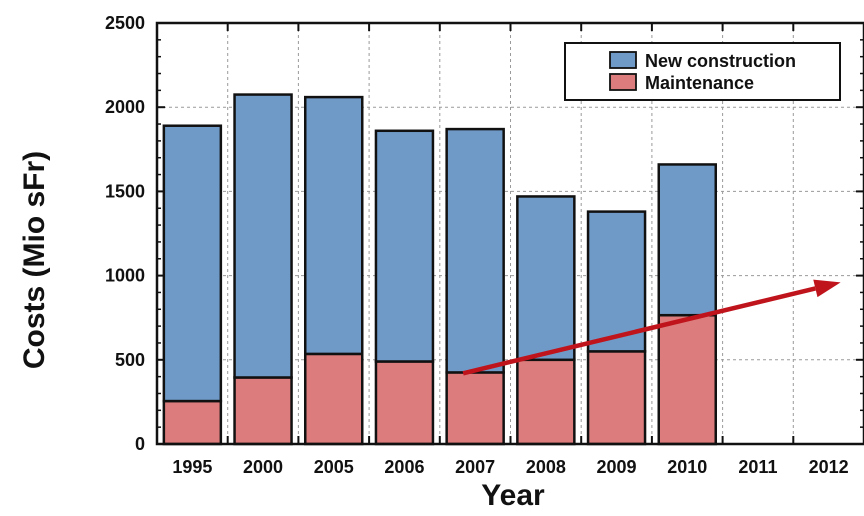  I want to click on bar-maintenance-2009, so click(616, 398).